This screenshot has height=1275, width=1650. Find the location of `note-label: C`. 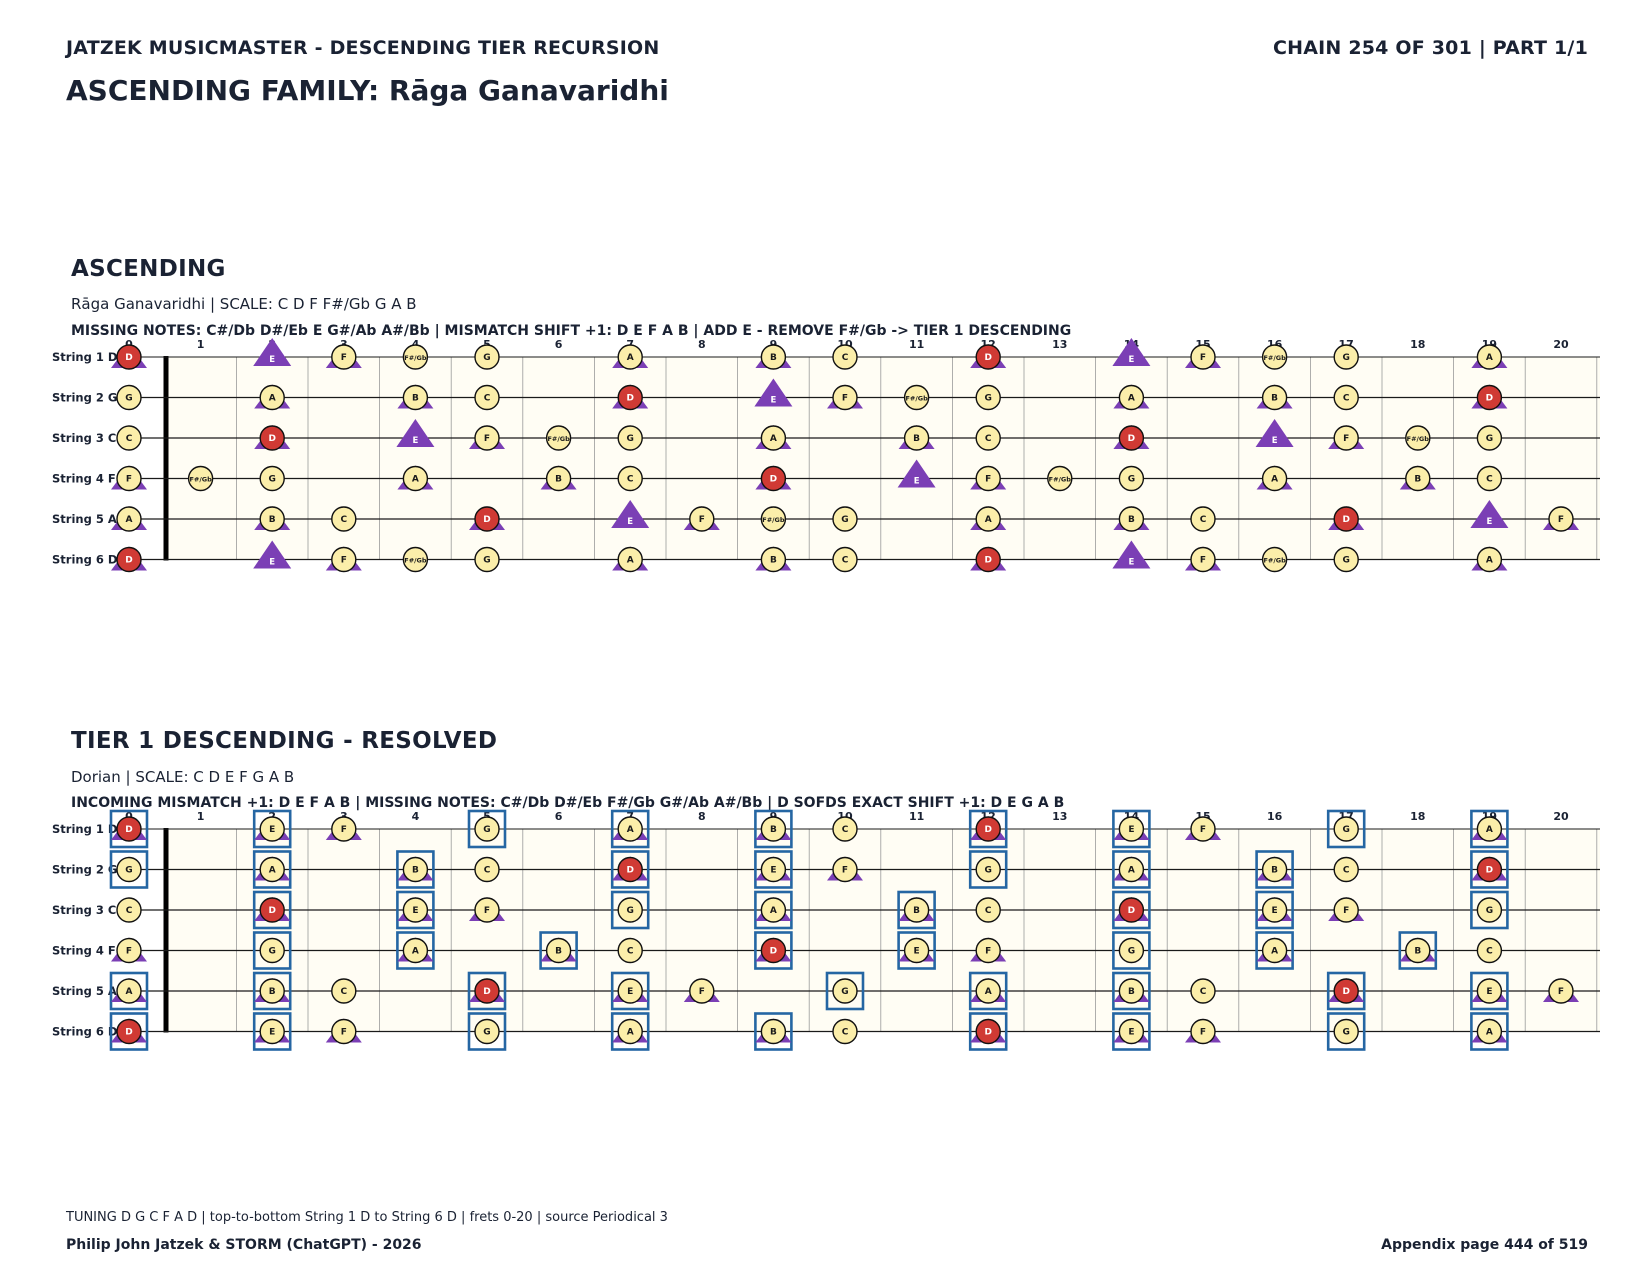

note-label: C is located at coordinates (845, 358).